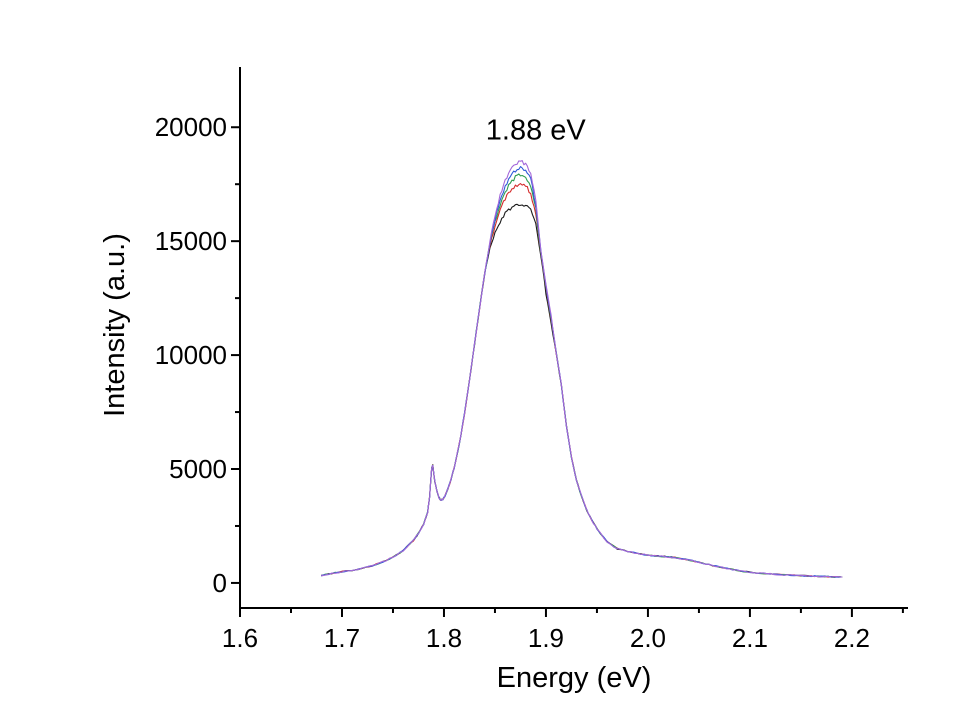  Describe the element at coordinates (240, 638) in the screenshot. I see `x-tick-label: 1.6` at that location.